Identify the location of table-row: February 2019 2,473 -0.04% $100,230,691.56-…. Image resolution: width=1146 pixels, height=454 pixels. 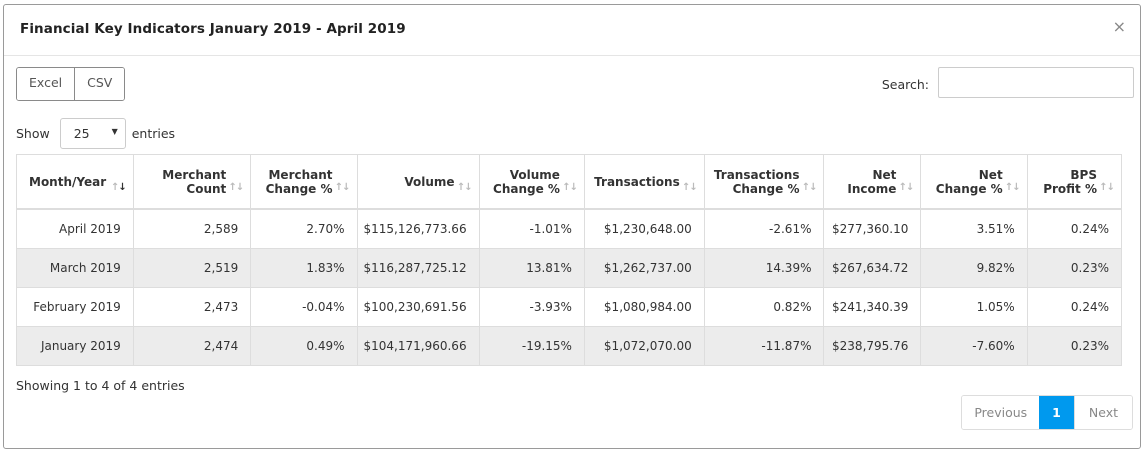
(569, 307).